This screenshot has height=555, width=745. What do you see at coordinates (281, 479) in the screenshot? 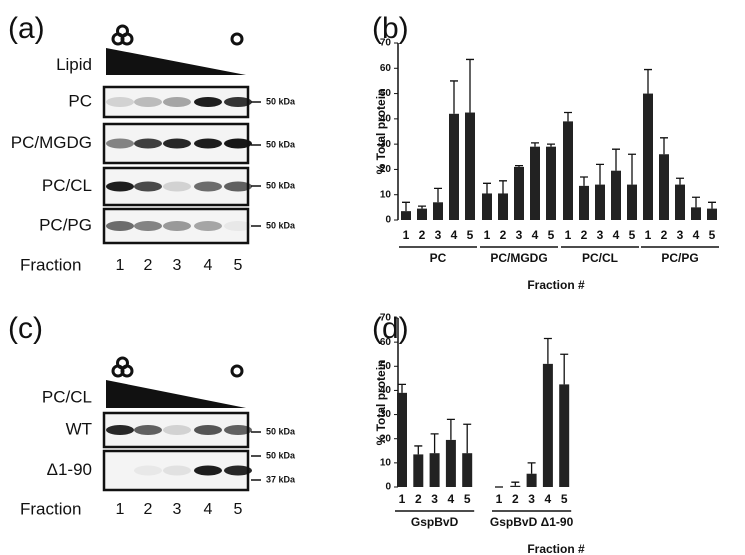
I see `marker-label: 37 kDa` at bounding box center [281, 479].